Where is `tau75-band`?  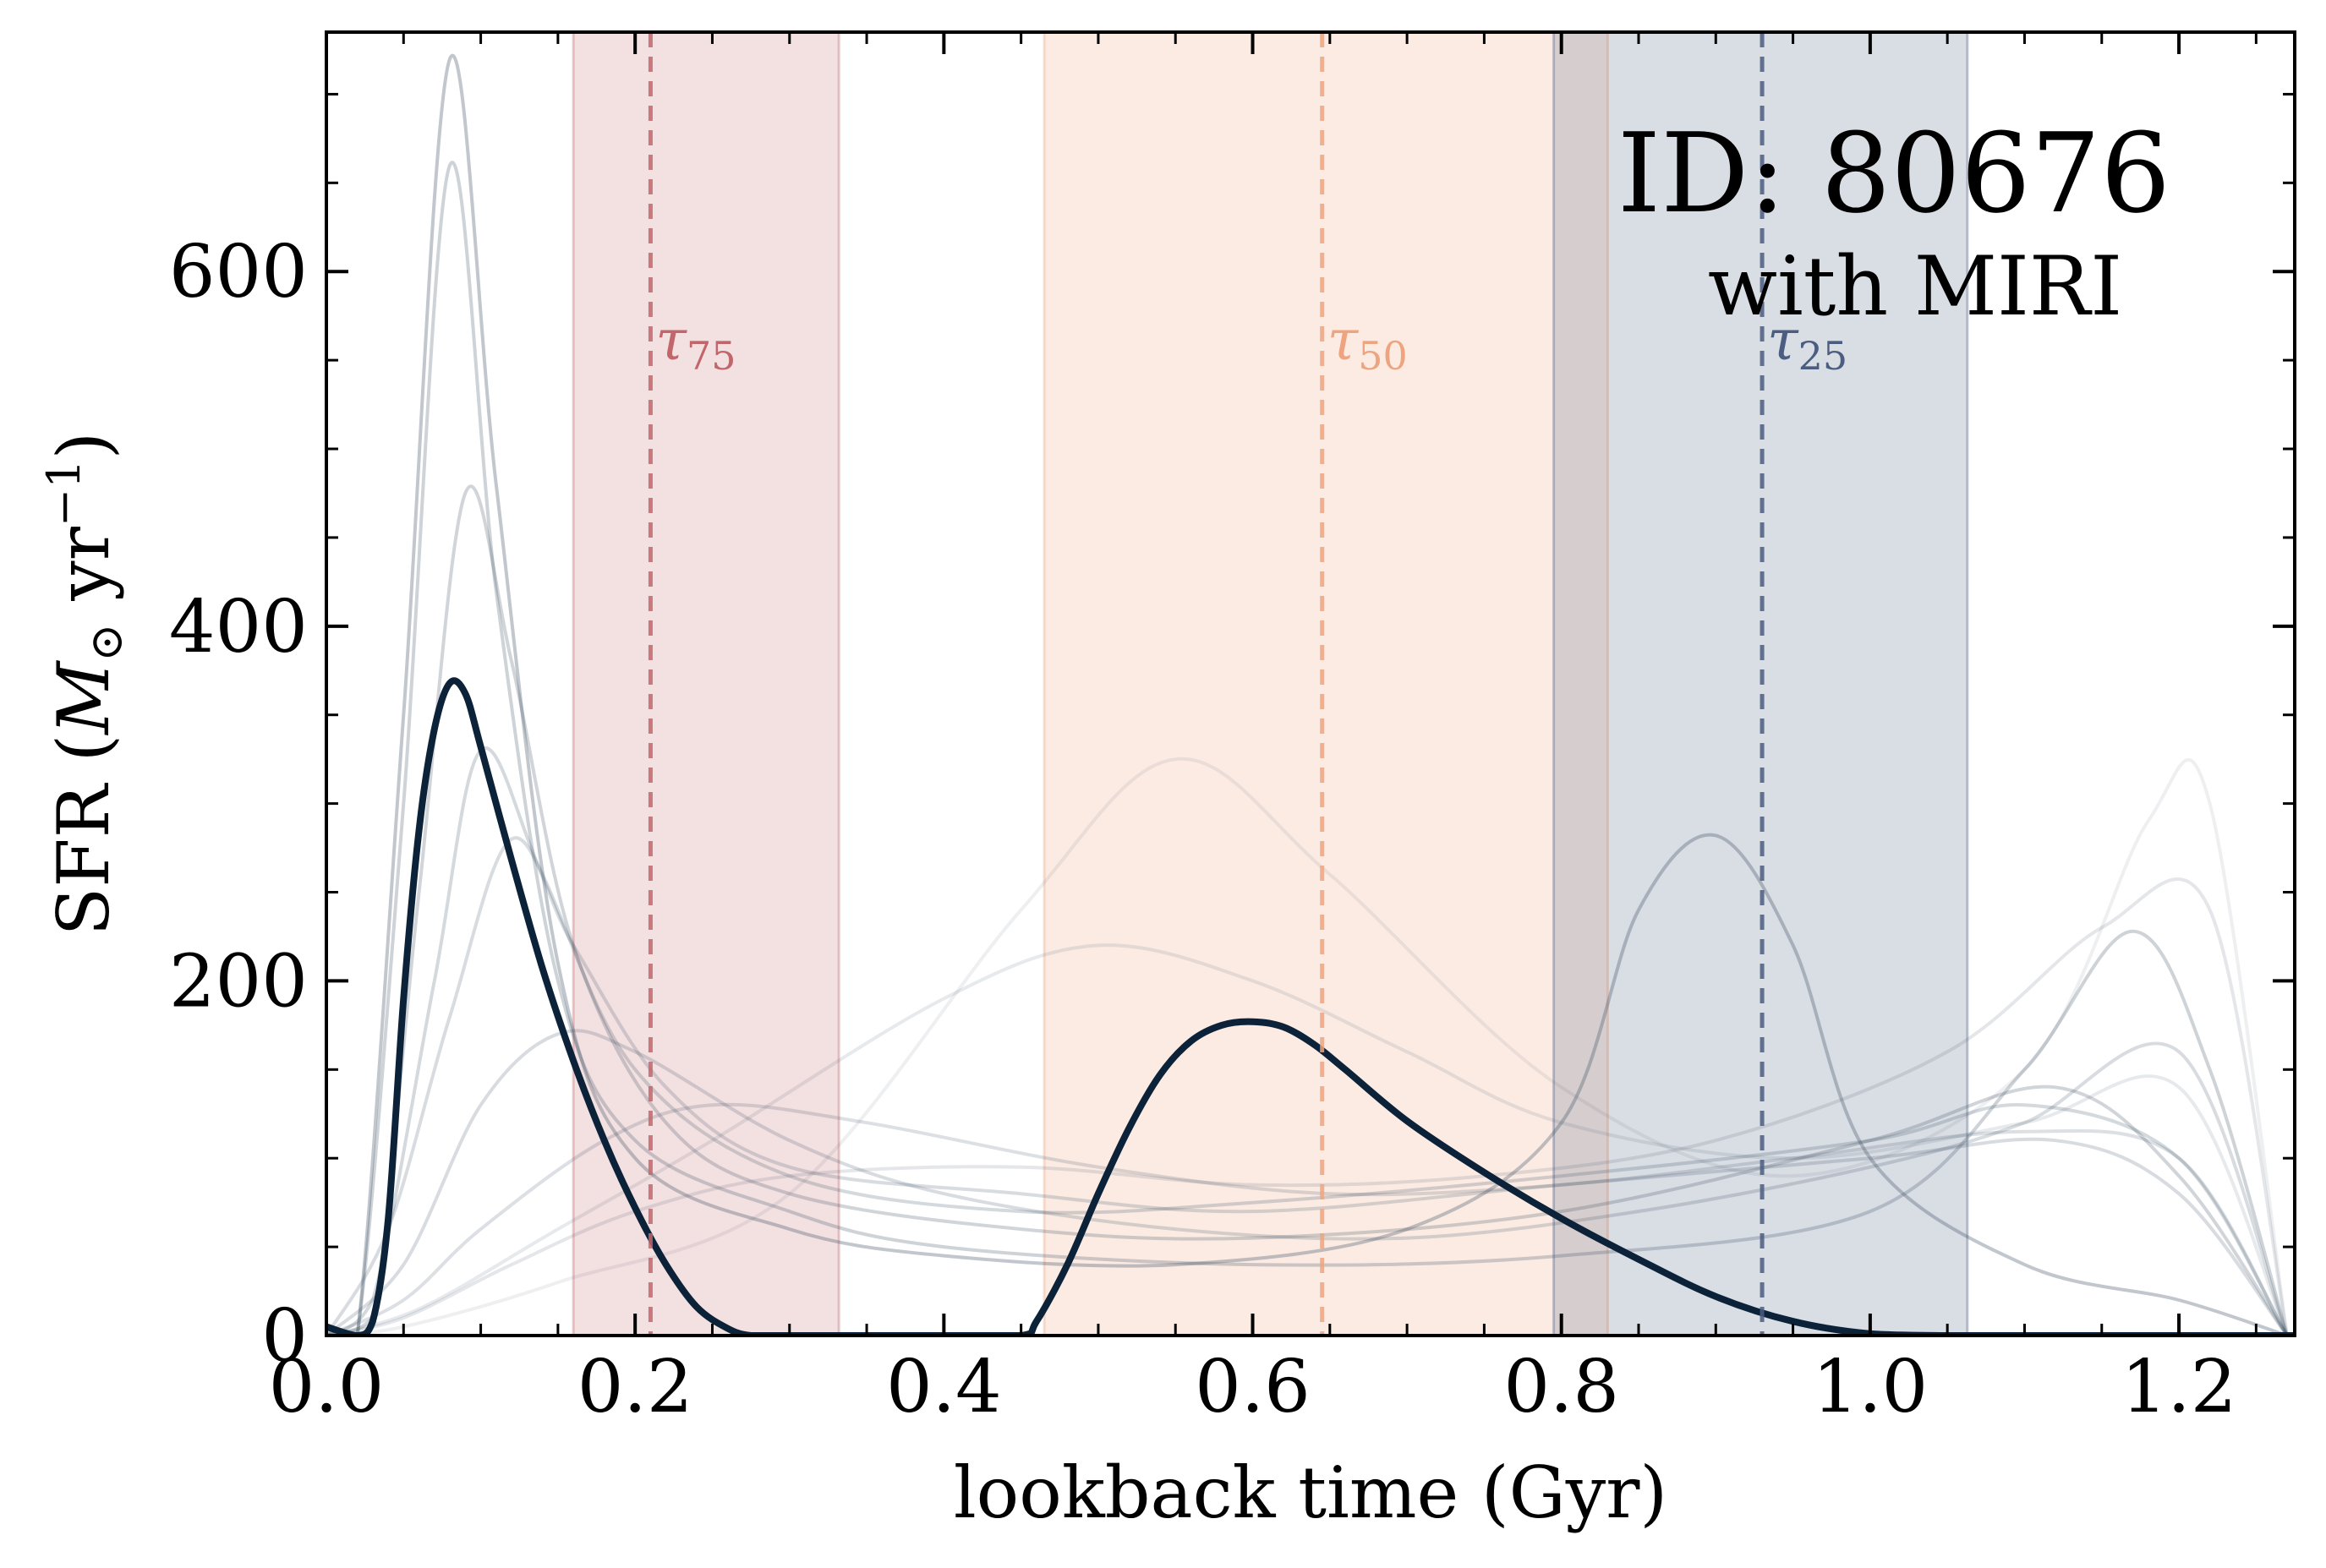 tau75-band is located at coordinates (706, 684).